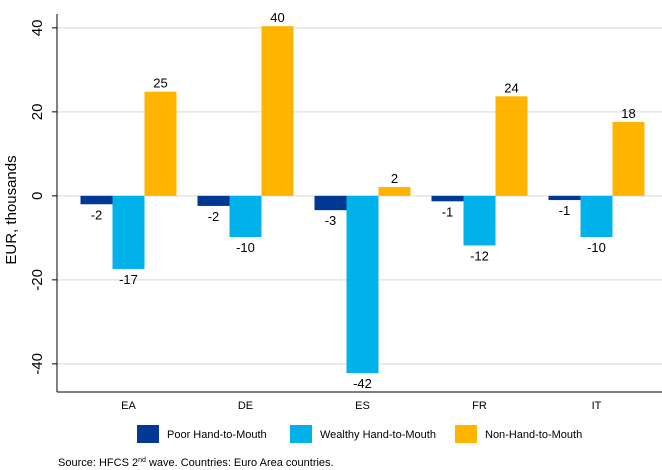 This screenshot has height=470, width=662. Describe the element at coordinates (37, 196) in the screenshot. I see `y-tick-label: 0` at that location.